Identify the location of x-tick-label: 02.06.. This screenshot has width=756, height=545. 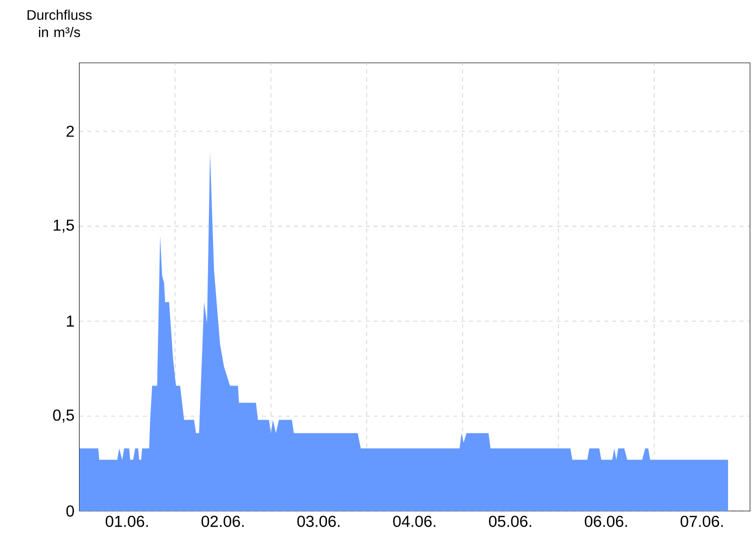
(223, 521).